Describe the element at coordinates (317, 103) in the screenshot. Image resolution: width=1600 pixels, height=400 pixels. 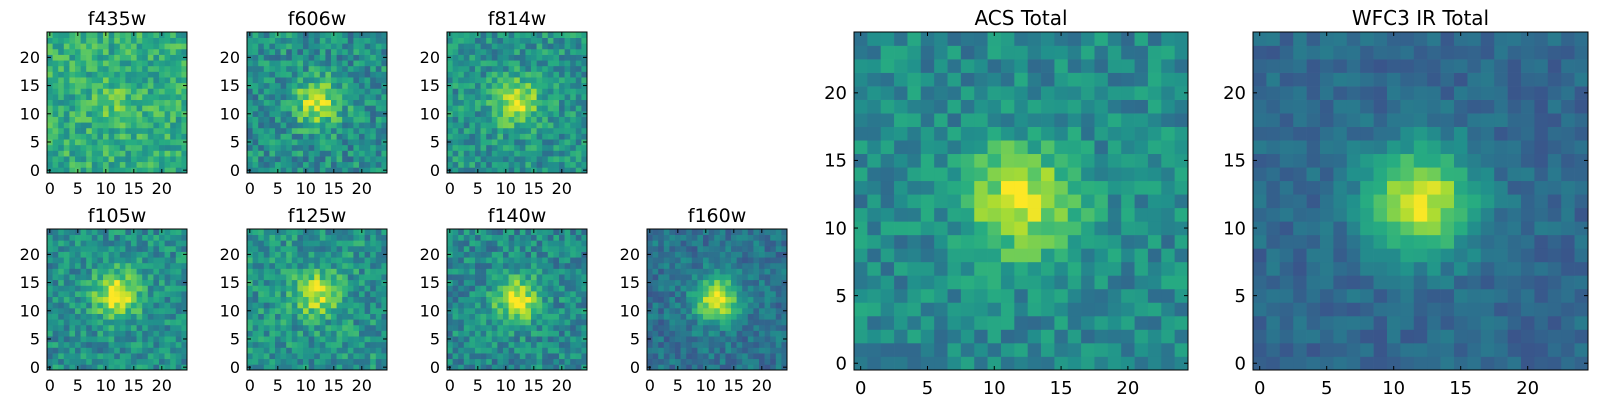
I see `heatmap-image-f606w` at that location.